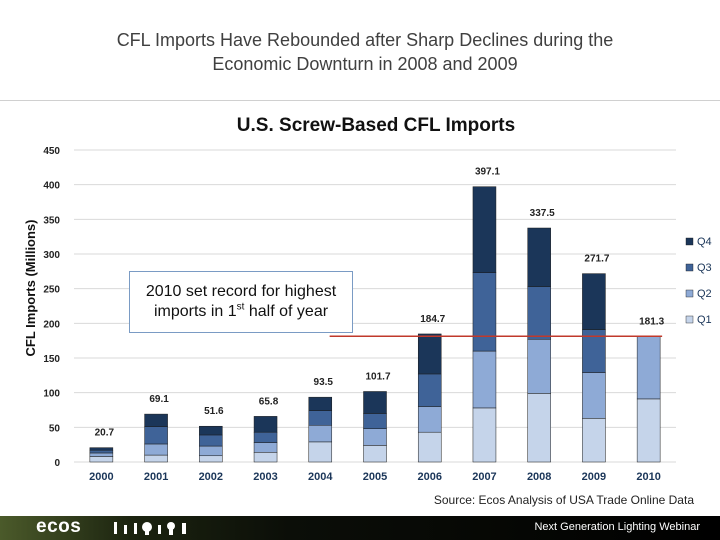 The height and width of the screenshot is (540, 720). I want to click on bar-2008-q1, so click(539, 428).